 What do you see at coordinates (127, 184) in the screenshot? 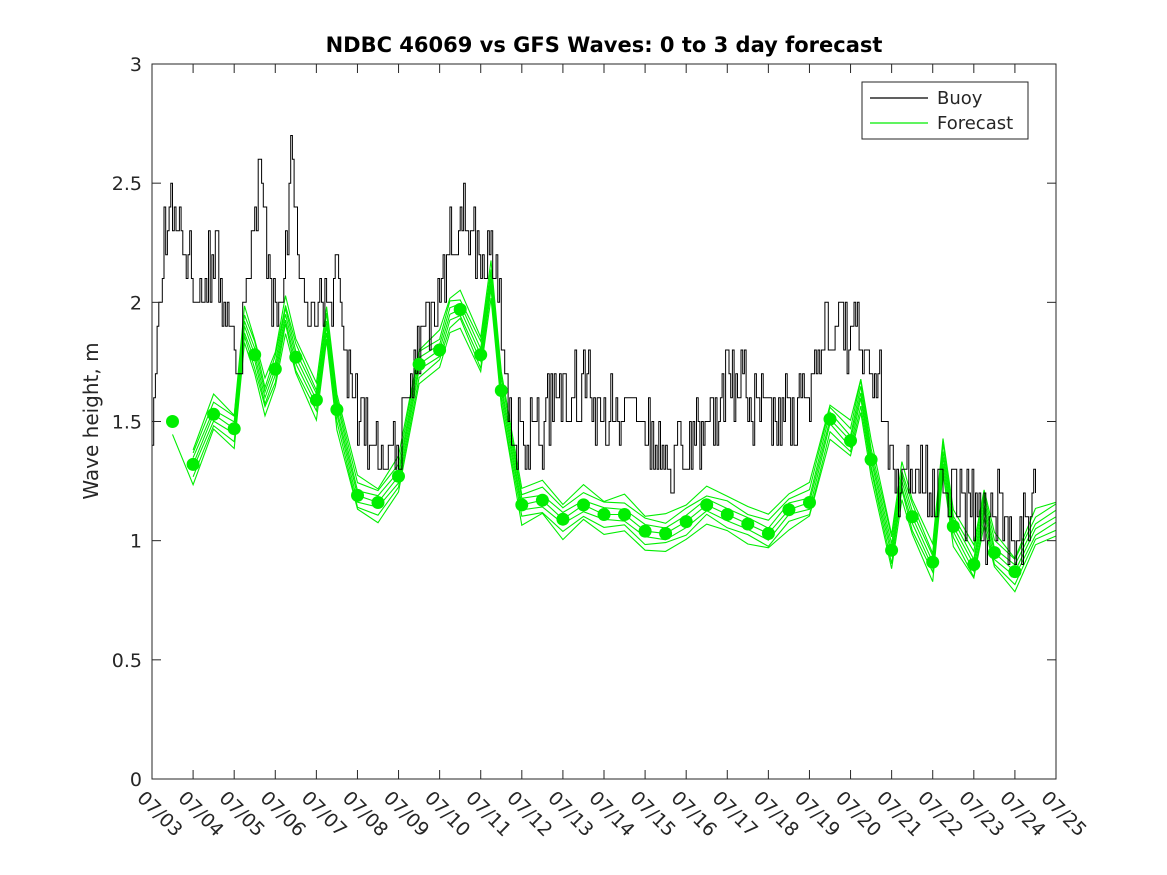
I see `y-tick-label: 2.5` at bounding box center [127, 184].